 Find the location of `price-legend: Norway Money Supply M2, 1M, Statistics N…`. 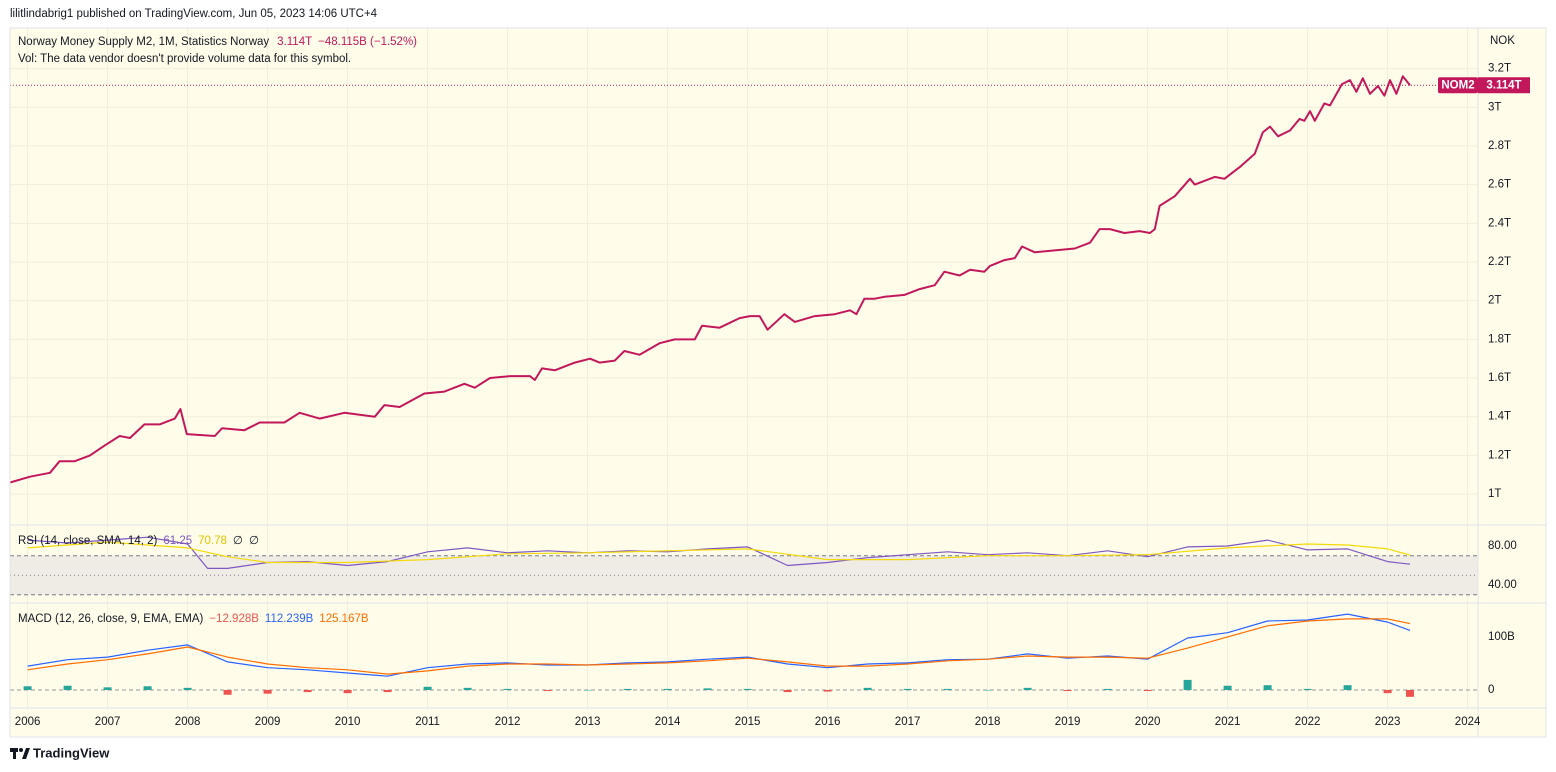

price-legend: Norway Money Supply M2, 1M, Statistics N… is located at coordinates (217, 42).